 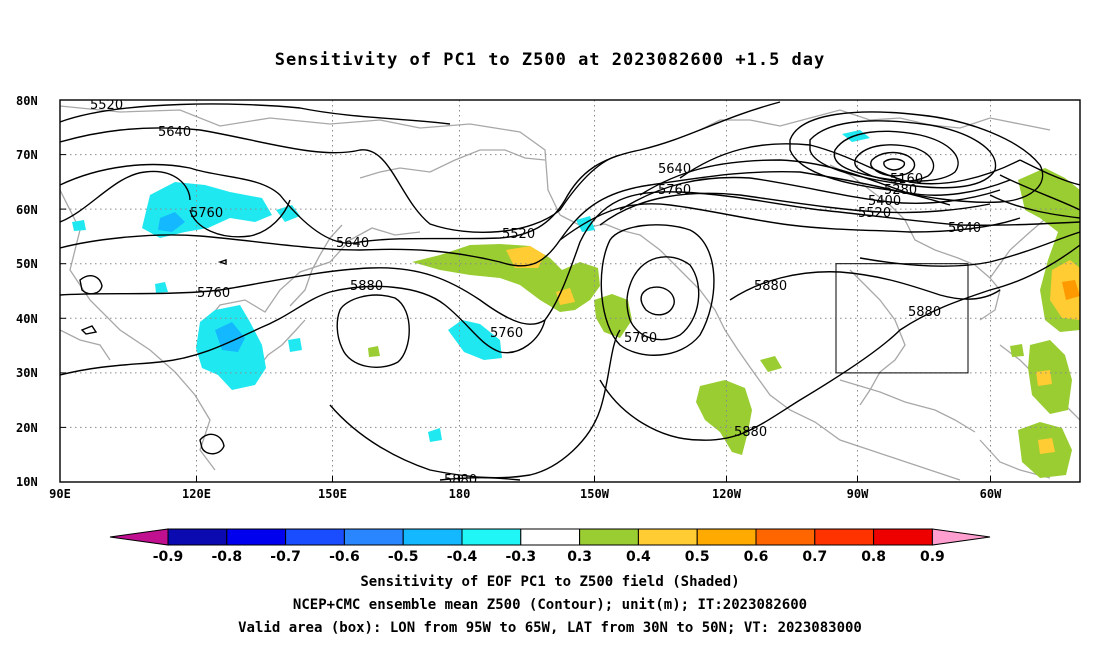 I want to click on lon-label: 90W, so click(x=858, y=494).